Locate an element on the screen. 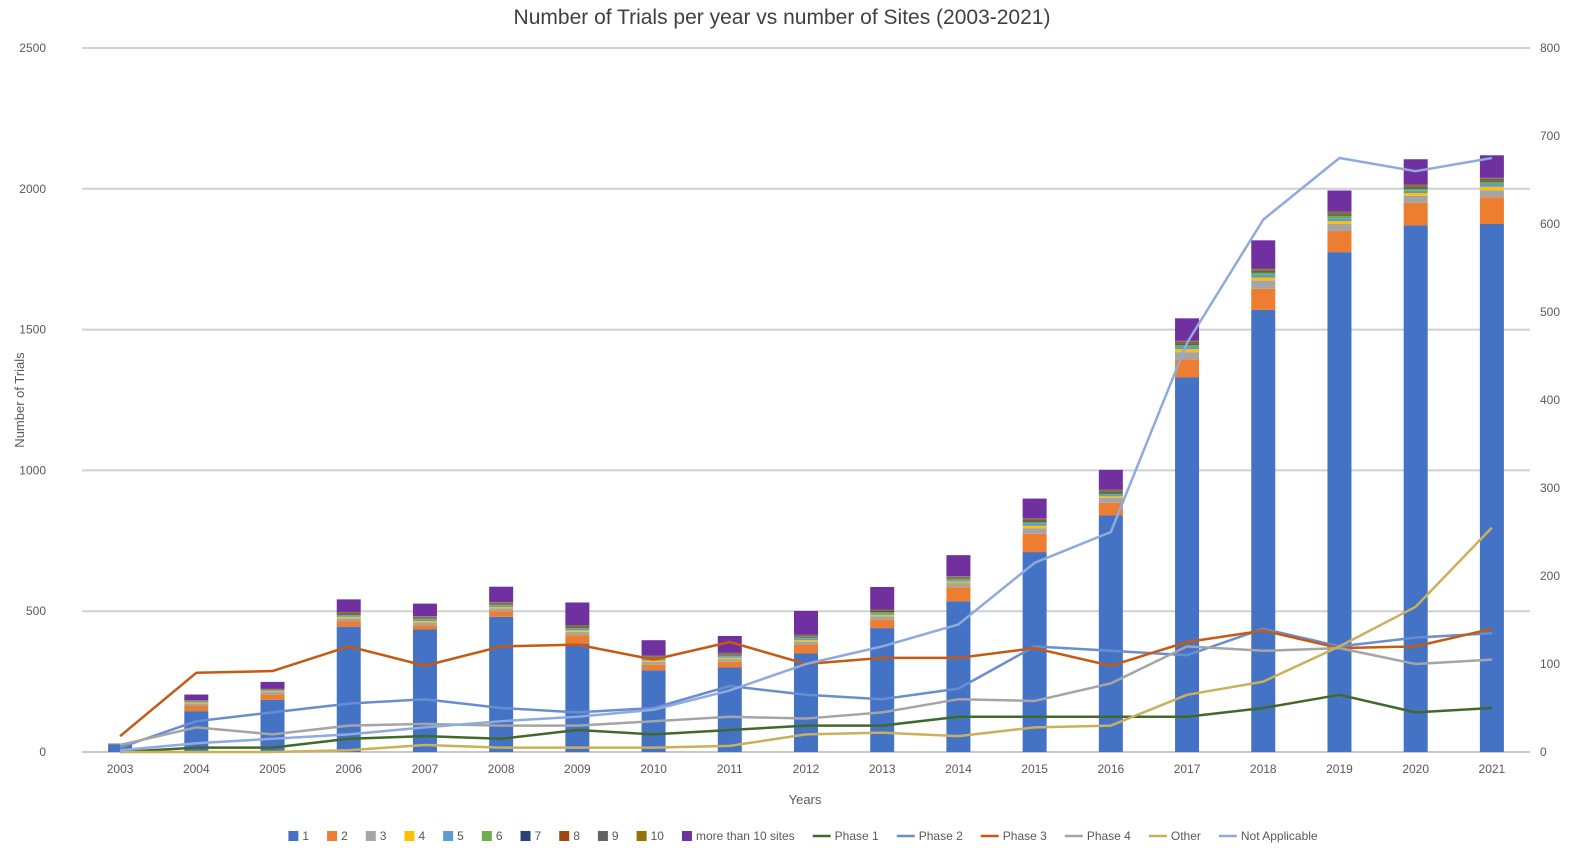 The image size is (1582, 854). legend-label-8: 8 is located at coordinates (576, 836).